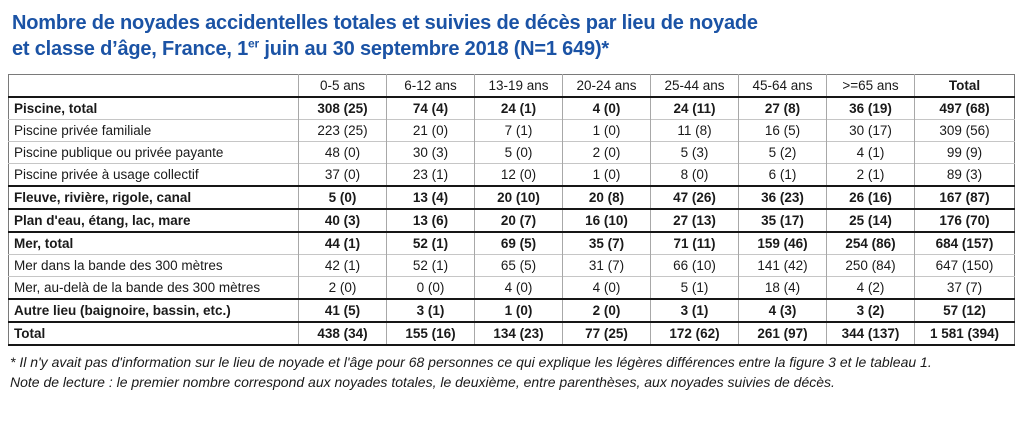 Image resolution: width=1022 pixels, height=422 pixels. What do you see at coordinates (782, 130) in the screenshot?
I see `data-cell: 16 (5)` at bounding box center [782, 130].